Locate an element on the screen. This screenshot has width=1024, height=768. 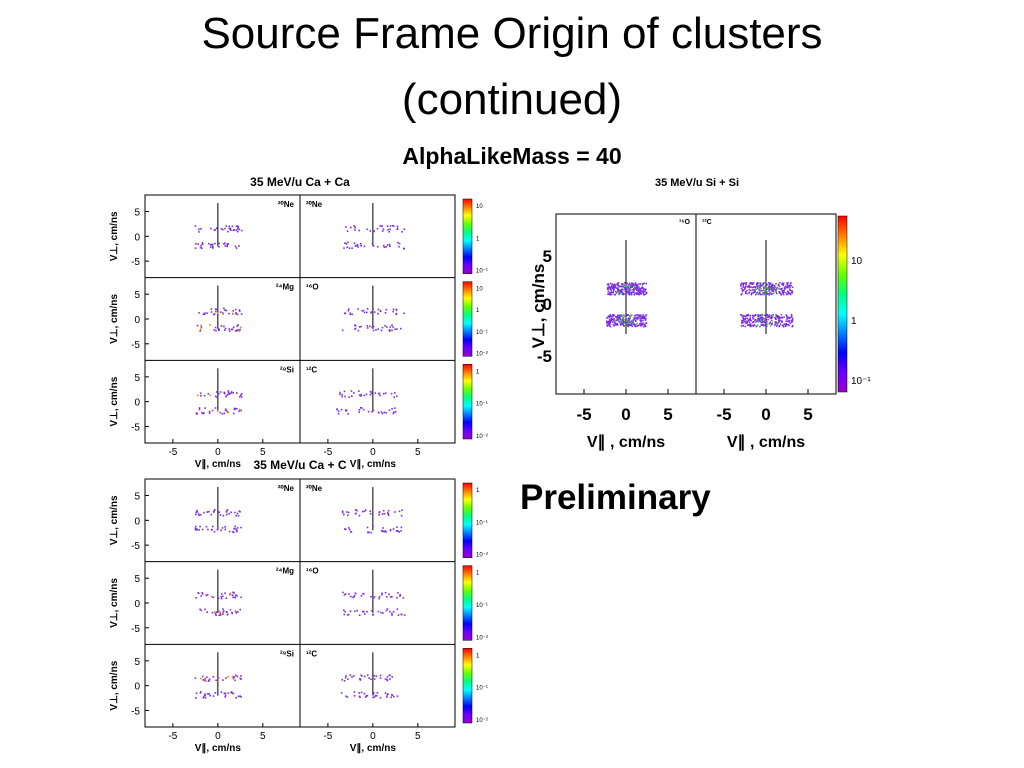
colorbar is located at coordinates (467, 319).